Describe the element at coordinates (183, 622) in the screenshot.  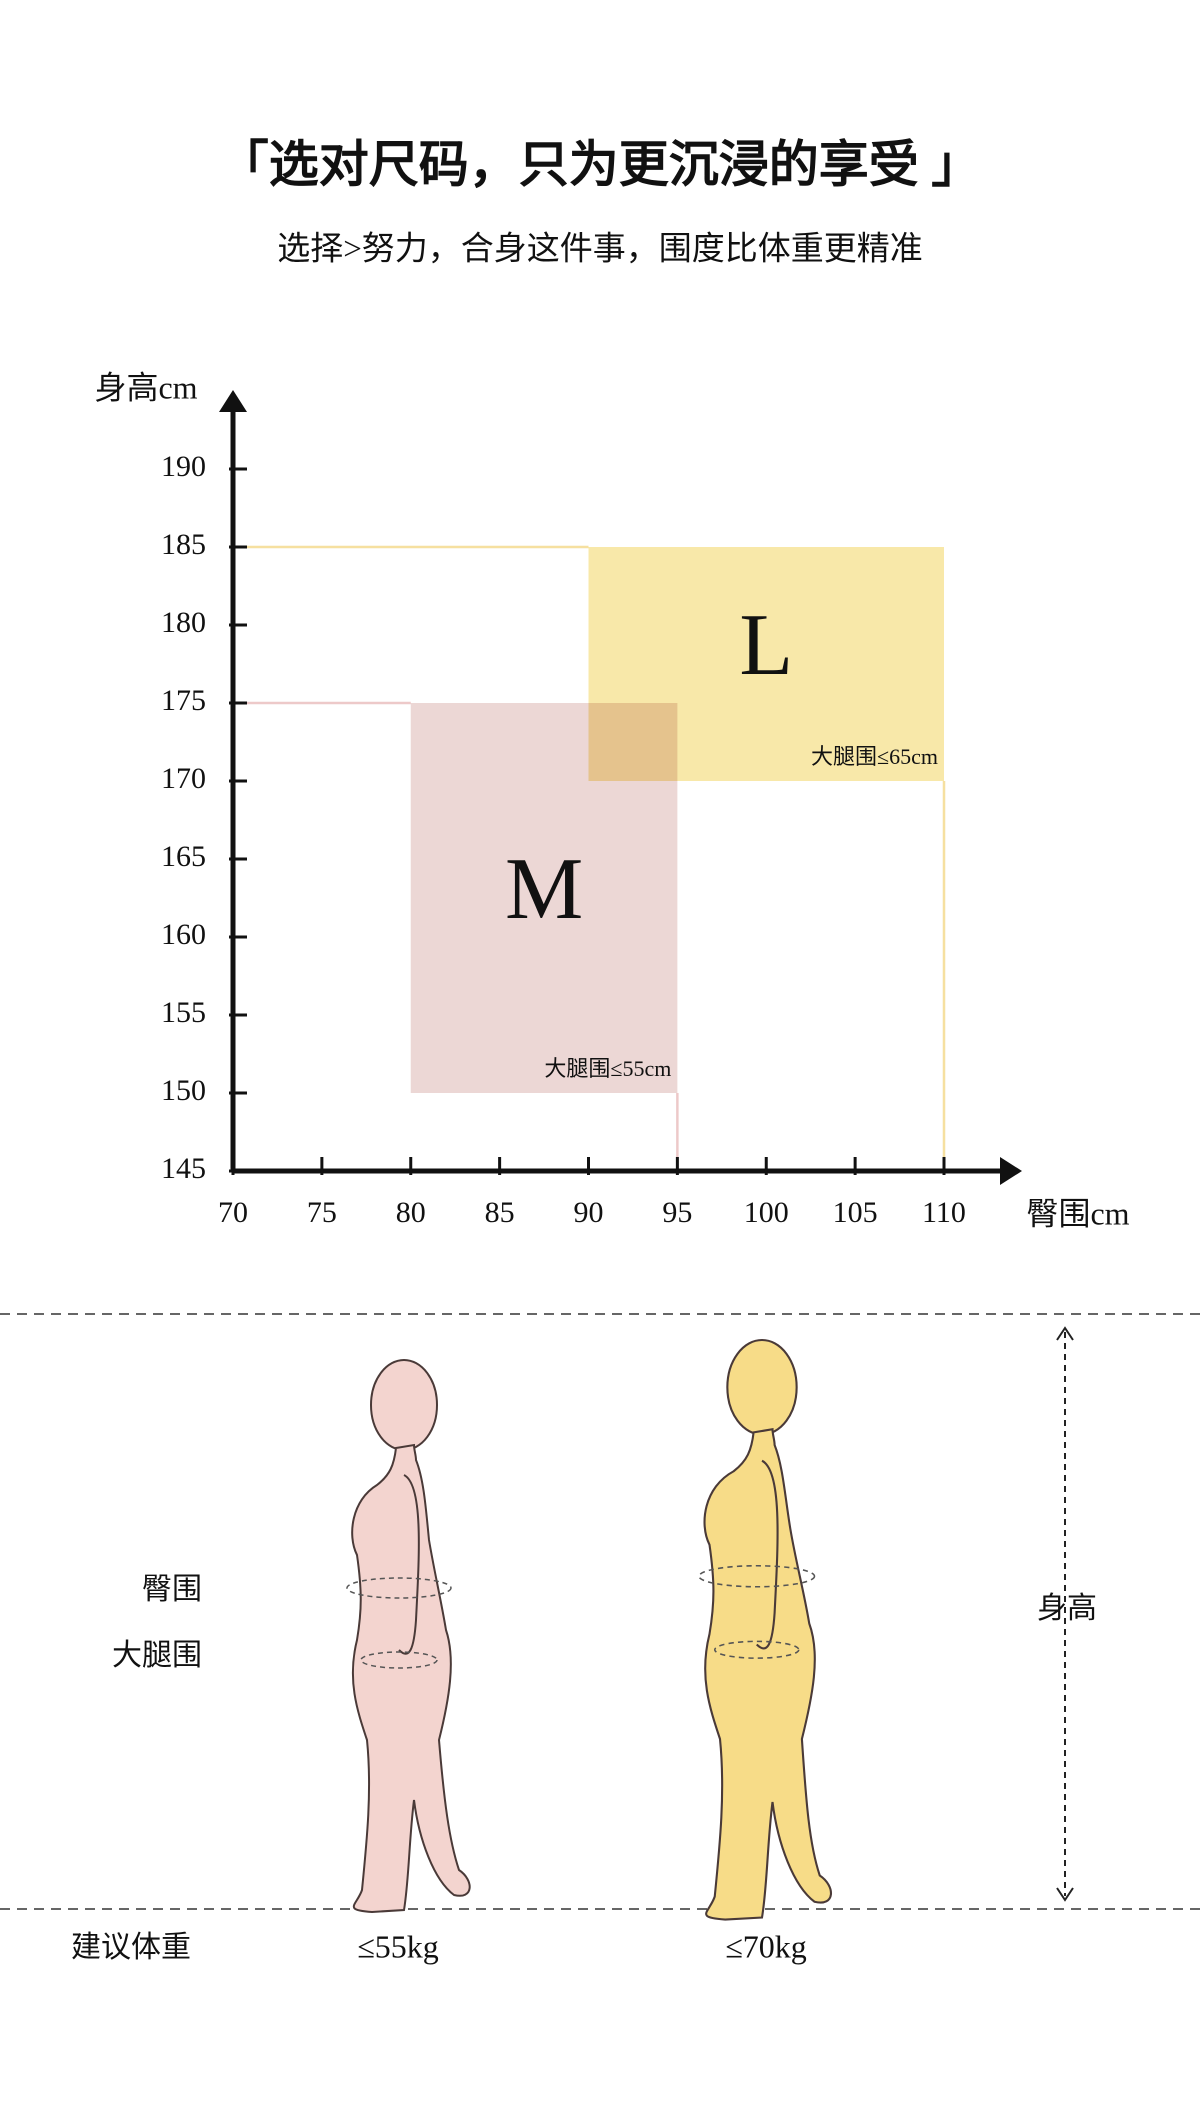
I see `y-tick-label: 180` at that location.